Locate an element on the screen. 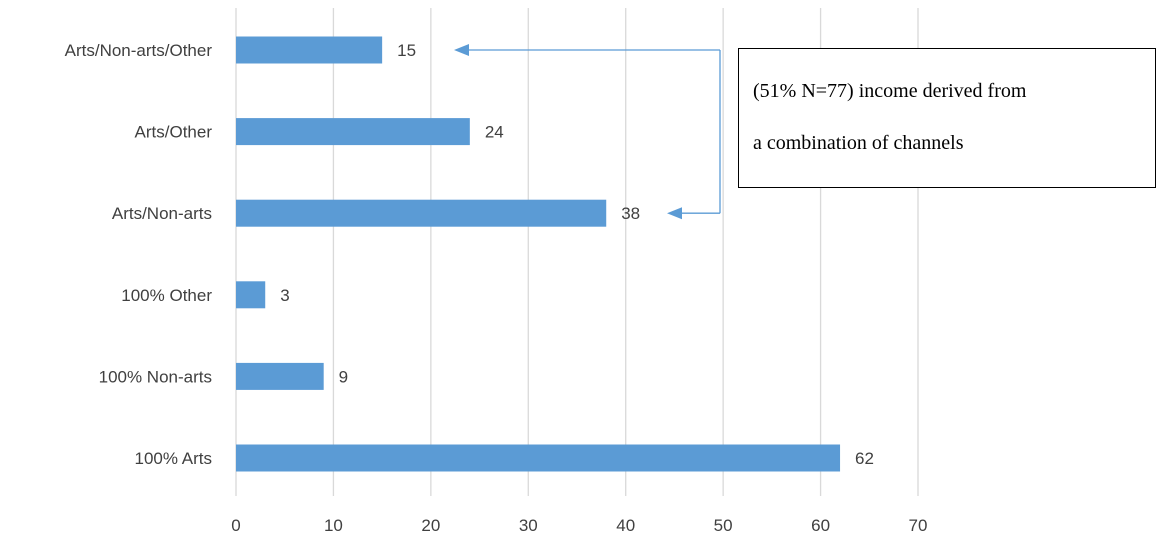 The height and width of the screenshot is (537, 1162). data-label: 24 is located at coordinates (494, 132).